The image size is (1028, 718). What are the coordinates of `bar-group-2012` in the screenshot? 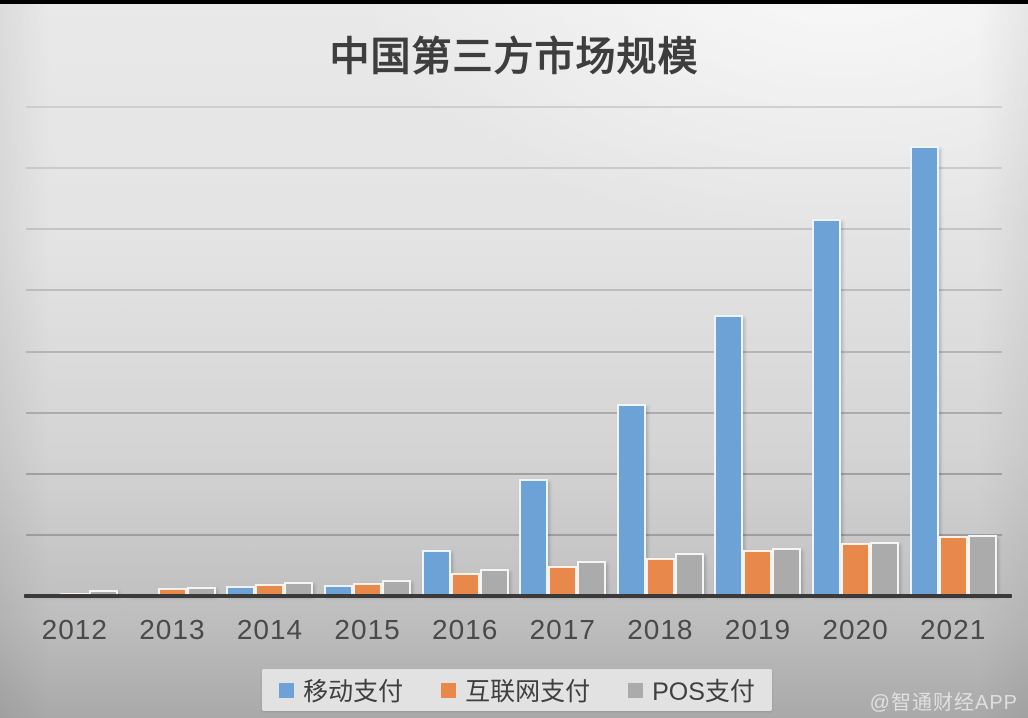 It's located at (75, 351).